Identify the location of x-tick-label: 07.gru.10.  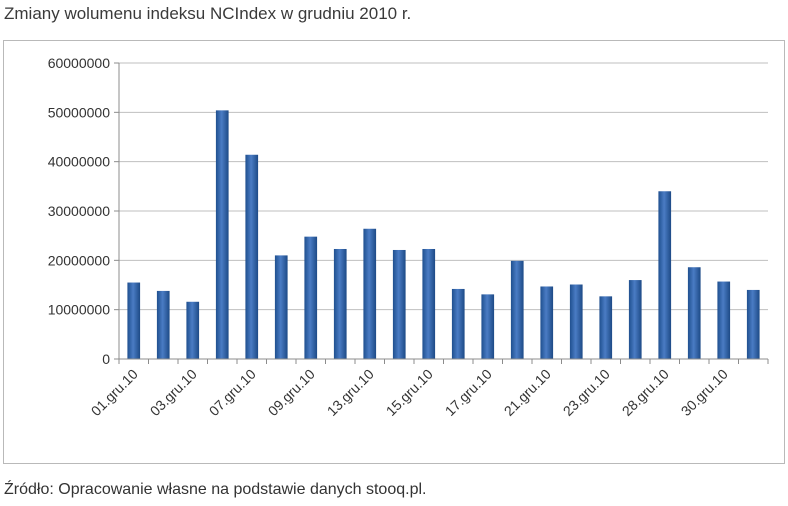
(232, 392).